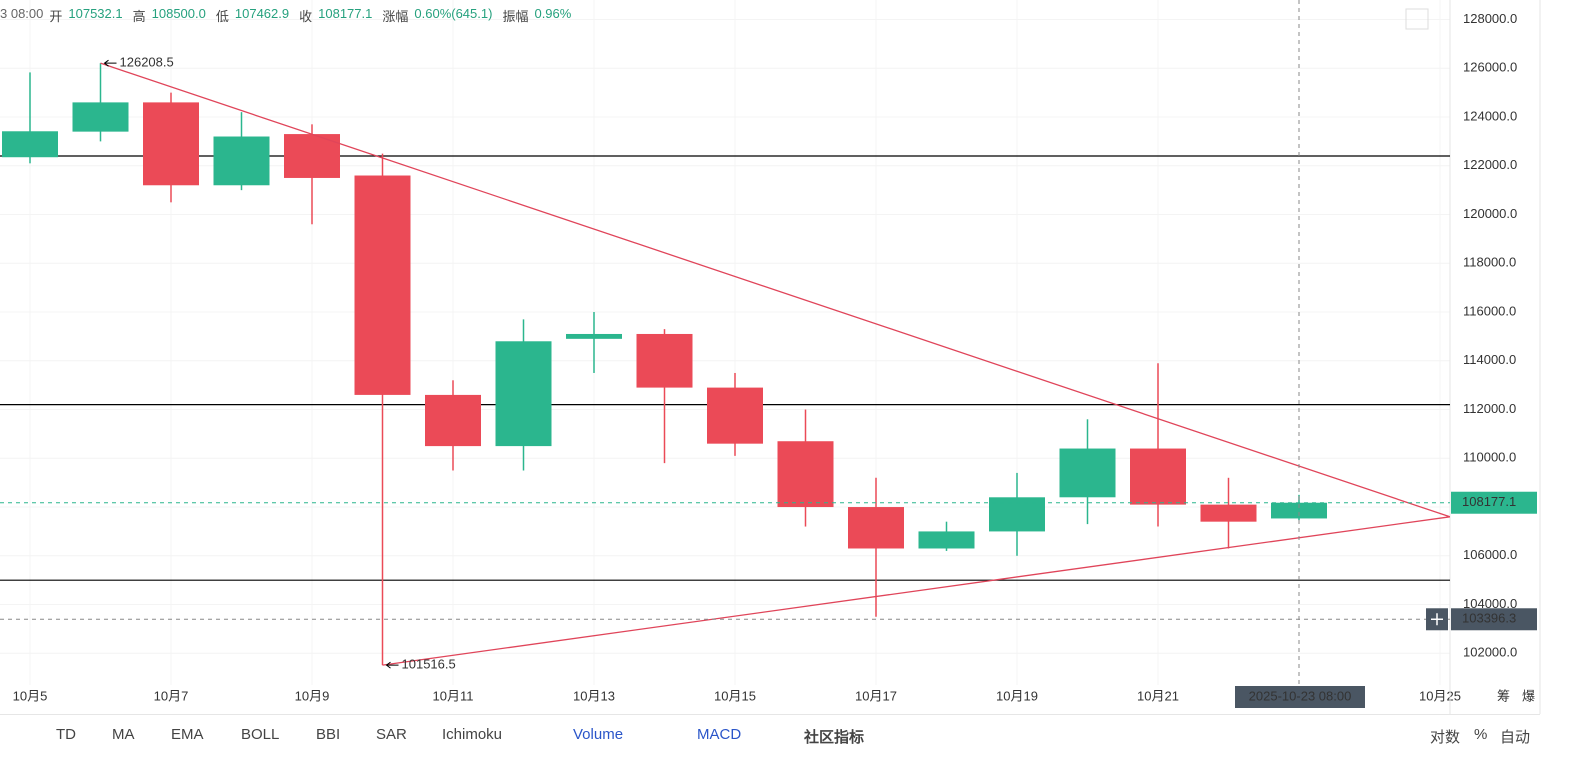 Image resolution: width=1579 pixels, height=760 pixels. Describe the element at coordinates (139, 16) in the screenshot. I see `header-label: 高` at that location.